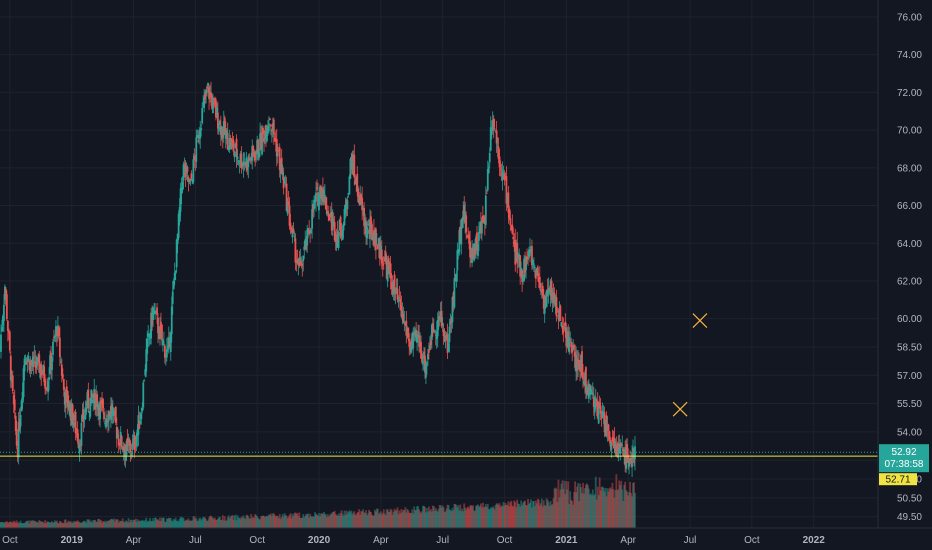 This screenshot has width=932, height=550. What do you see at coordinates (505, 540) in the screenshot?
I see `time-tick-label: Oct` at bounding box center [505, 540].